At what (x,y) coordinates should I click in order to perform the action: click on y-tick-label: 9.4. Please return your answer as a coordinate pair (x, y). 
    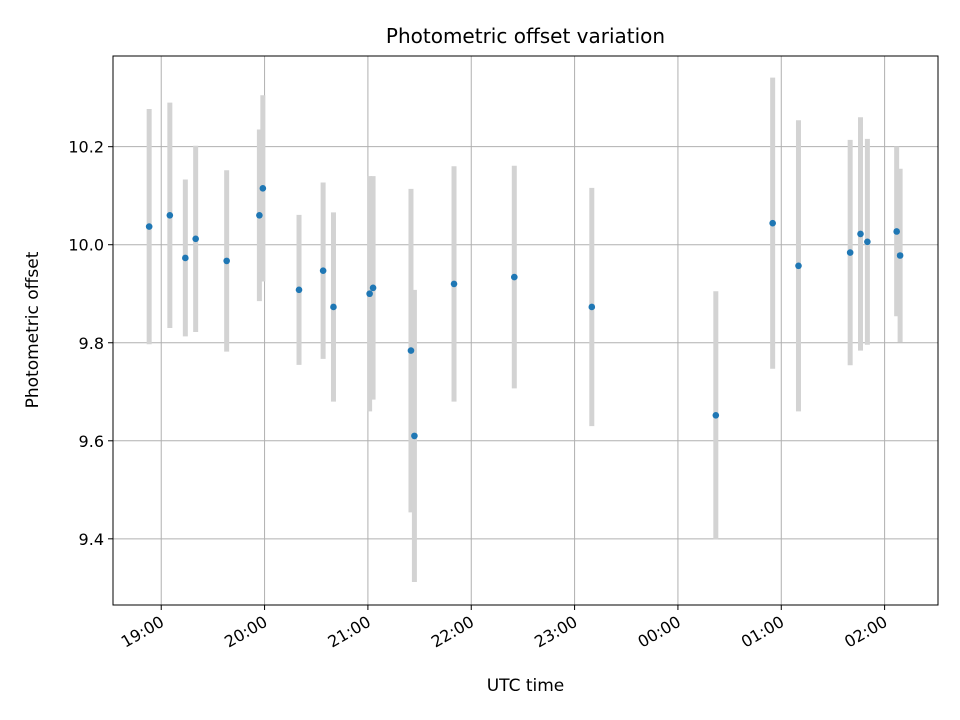
    Looking at the image, I should click on (91, 539).